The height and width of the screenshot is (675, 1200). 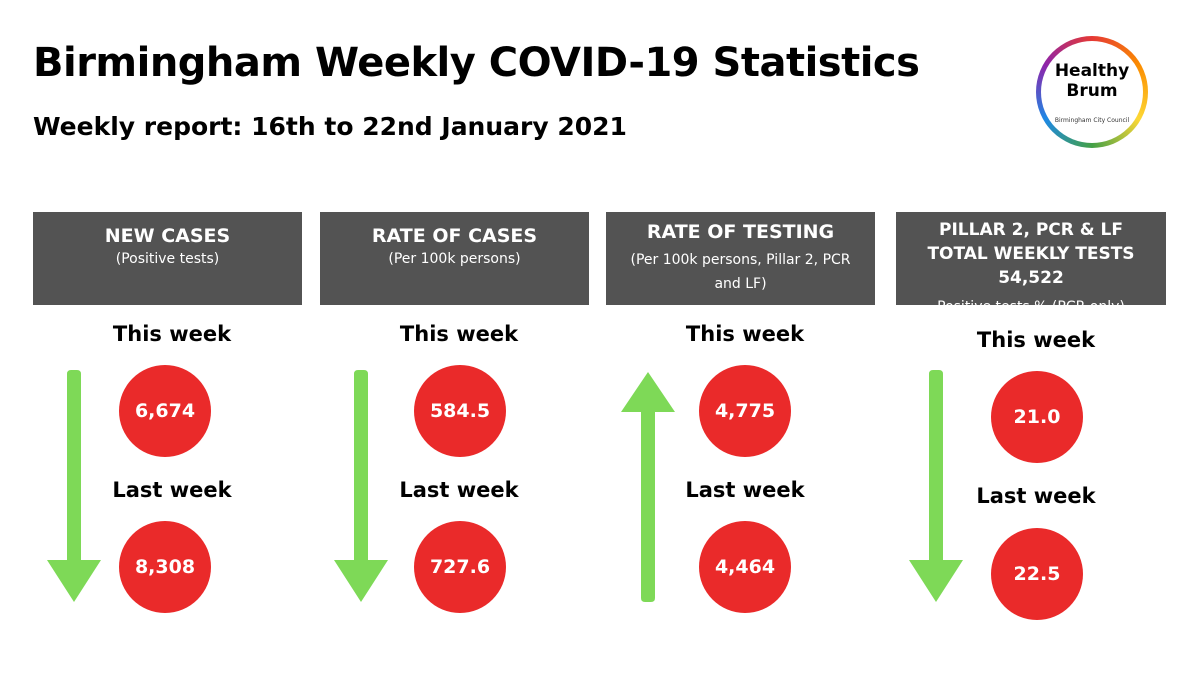 I want to click on panel-subtitle: (Positive tests), so click(x=167, y=259).